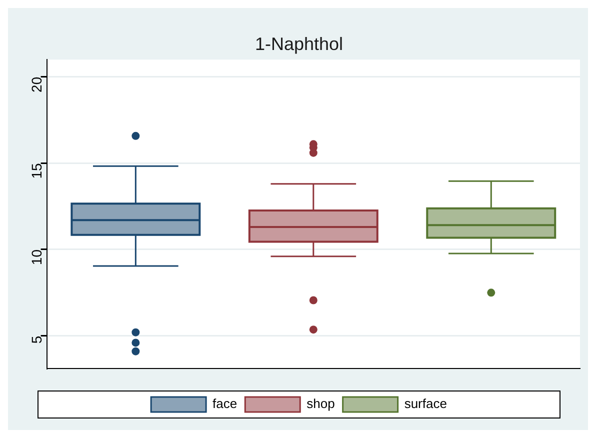  I want to click on y-tick-label: 5, so click(36, 340).